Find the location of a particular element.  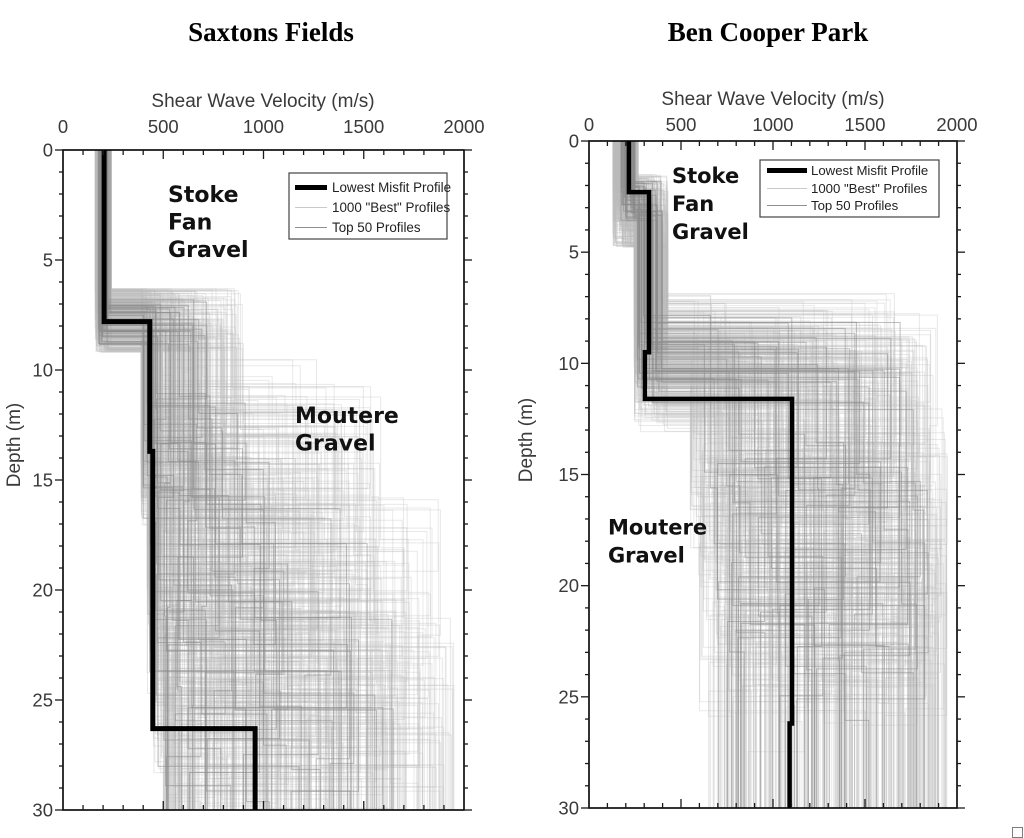

corner-checkbox is located at coordinates (1017, 832).